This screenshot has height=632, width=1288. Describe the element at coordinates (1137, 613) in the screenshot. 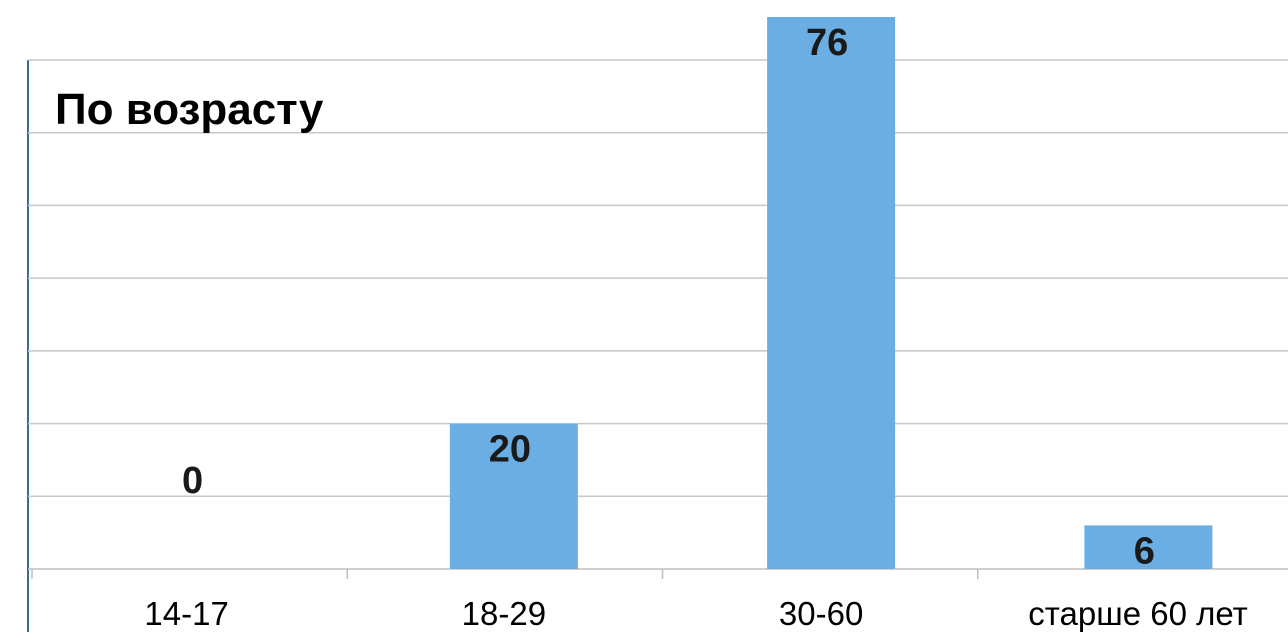

I see `x-tick-label-4: старше 60 лет` at that location.